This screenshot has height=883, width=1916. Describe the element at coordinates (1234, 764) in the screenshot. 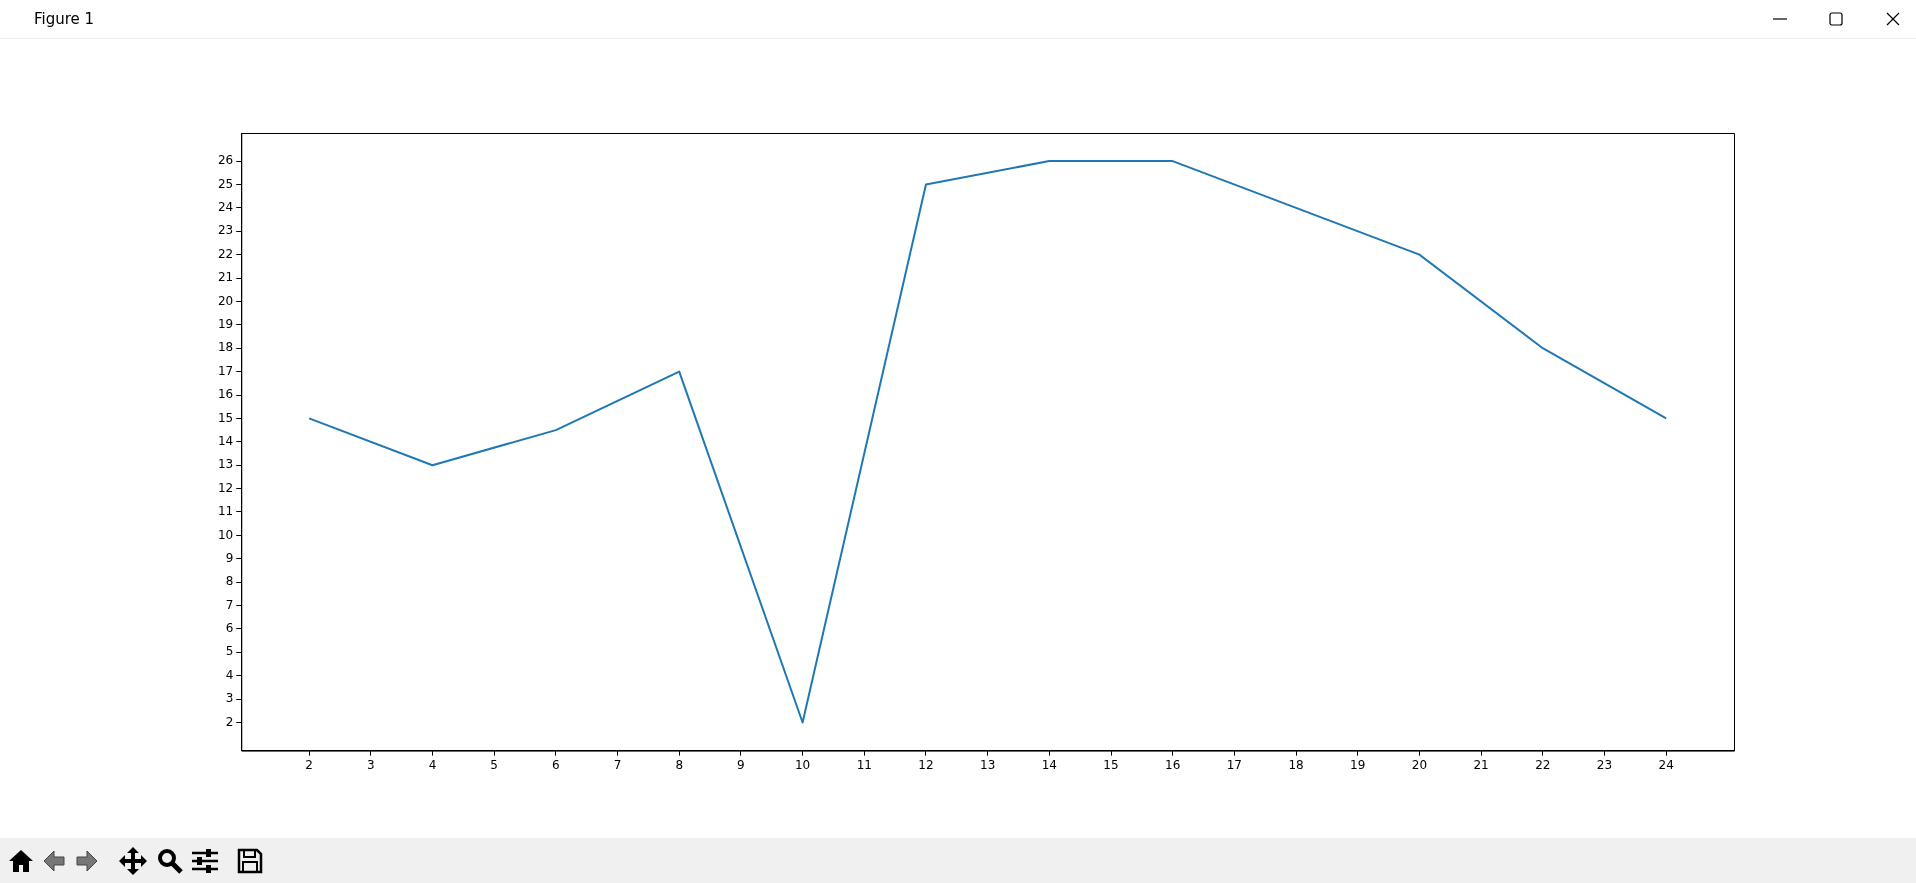

I see `x-tick-label: 17` at that location.